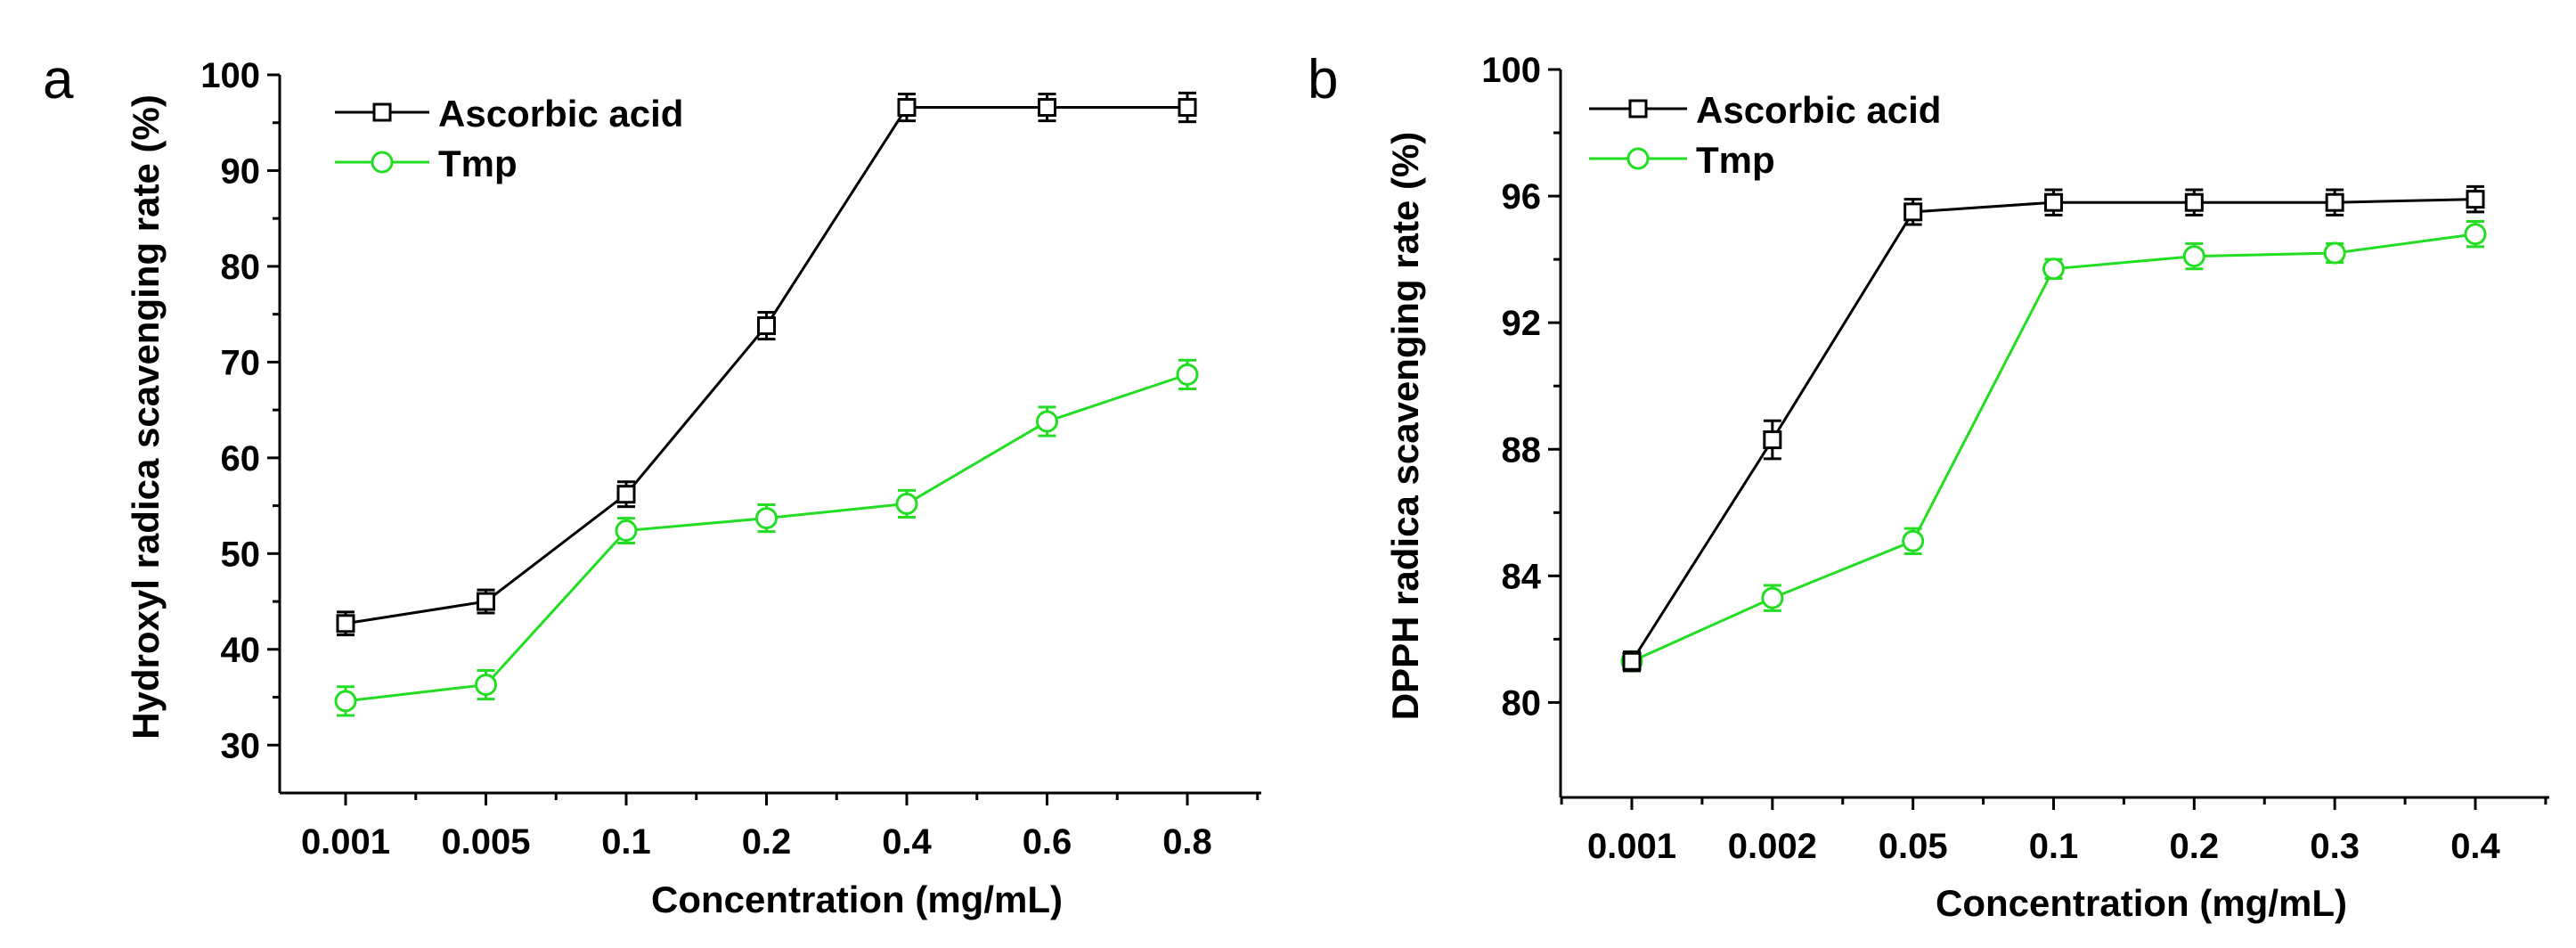  Describe the element at coordinates (241, 459) in the screenshot. I see `y-tick-label: 60` at that location.